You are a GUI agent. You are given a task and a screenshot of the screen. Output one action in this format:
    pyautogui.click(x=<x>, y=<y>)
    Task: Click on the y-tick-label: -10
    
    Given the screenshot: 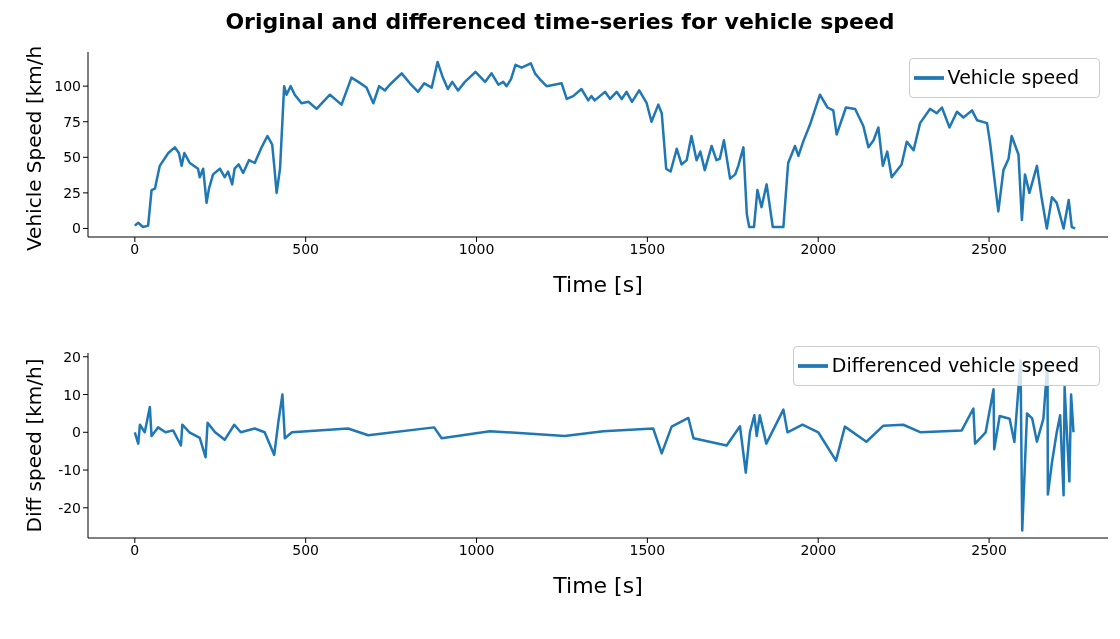 What is the action you would take?
    pyautogui.click(x=69, y=470)
    